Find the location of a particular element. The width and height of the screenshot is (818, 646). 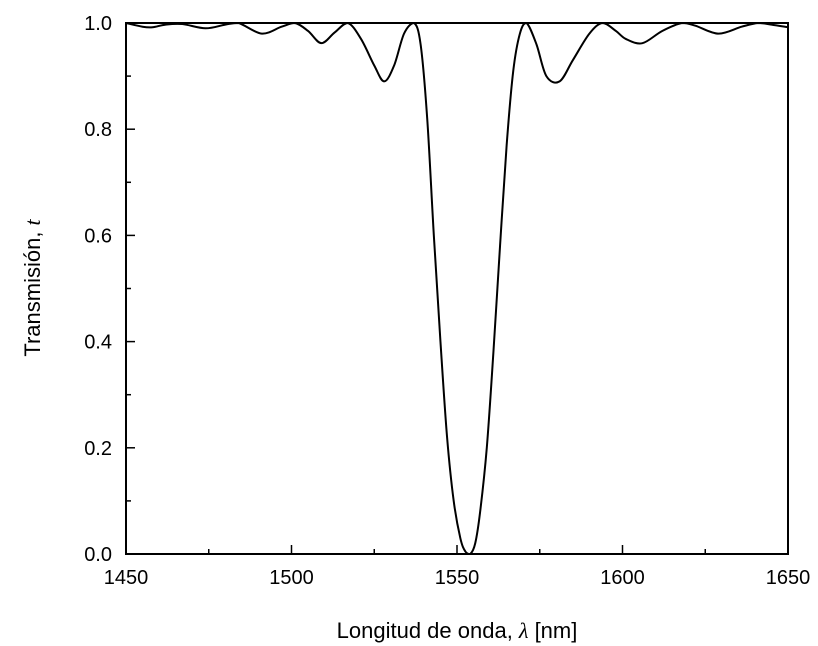

y-tick-labels: 0.0 0.2 0.4 0.6 0.8 1.0 is located at coordinates (98, 289).